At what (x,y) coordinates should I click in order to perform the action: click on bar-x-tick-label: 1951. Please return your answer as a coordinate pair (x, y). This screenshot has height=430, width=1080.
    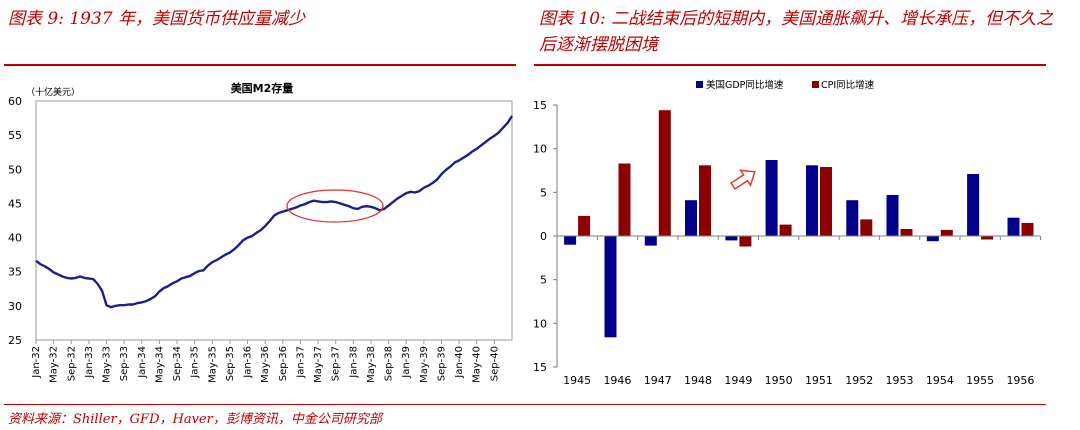
    Looking at the image, I should click on (819, 380).